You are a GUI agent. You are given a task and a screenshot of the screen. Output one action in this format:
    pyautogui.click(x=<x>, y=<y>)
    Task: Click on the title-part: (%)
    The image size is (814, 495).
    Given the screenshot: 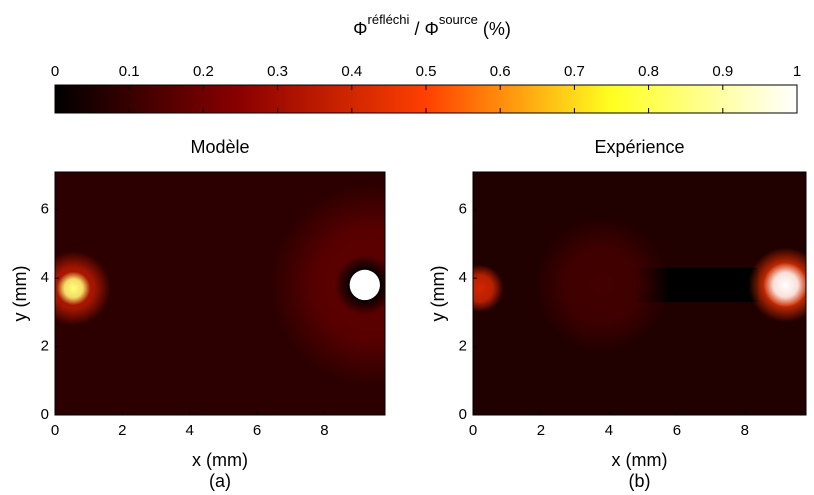 What is the action you would take?
    pyautogui.click(x=494, y=29)
    